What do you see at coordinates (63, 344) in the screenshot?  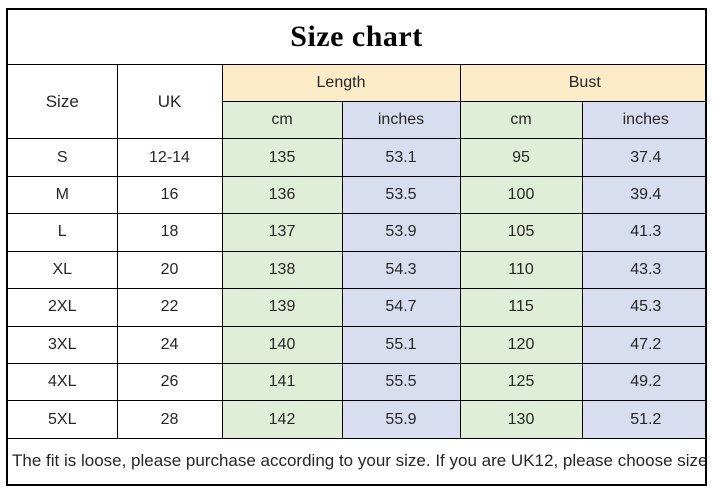 I see `size-cell: 3XL` at bounding box center [63, 344].